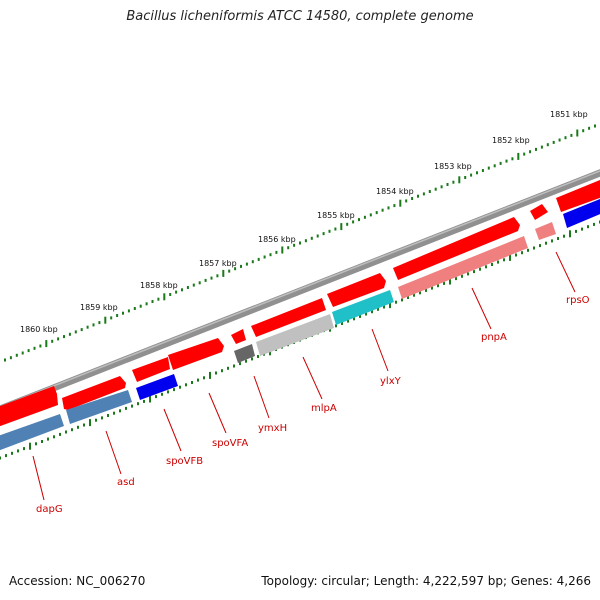  What do you see at coordinates (159, 285) in the screenshot?
I see `kbp-label-1858: 1858 kbp` at bounding box center [159, 285].